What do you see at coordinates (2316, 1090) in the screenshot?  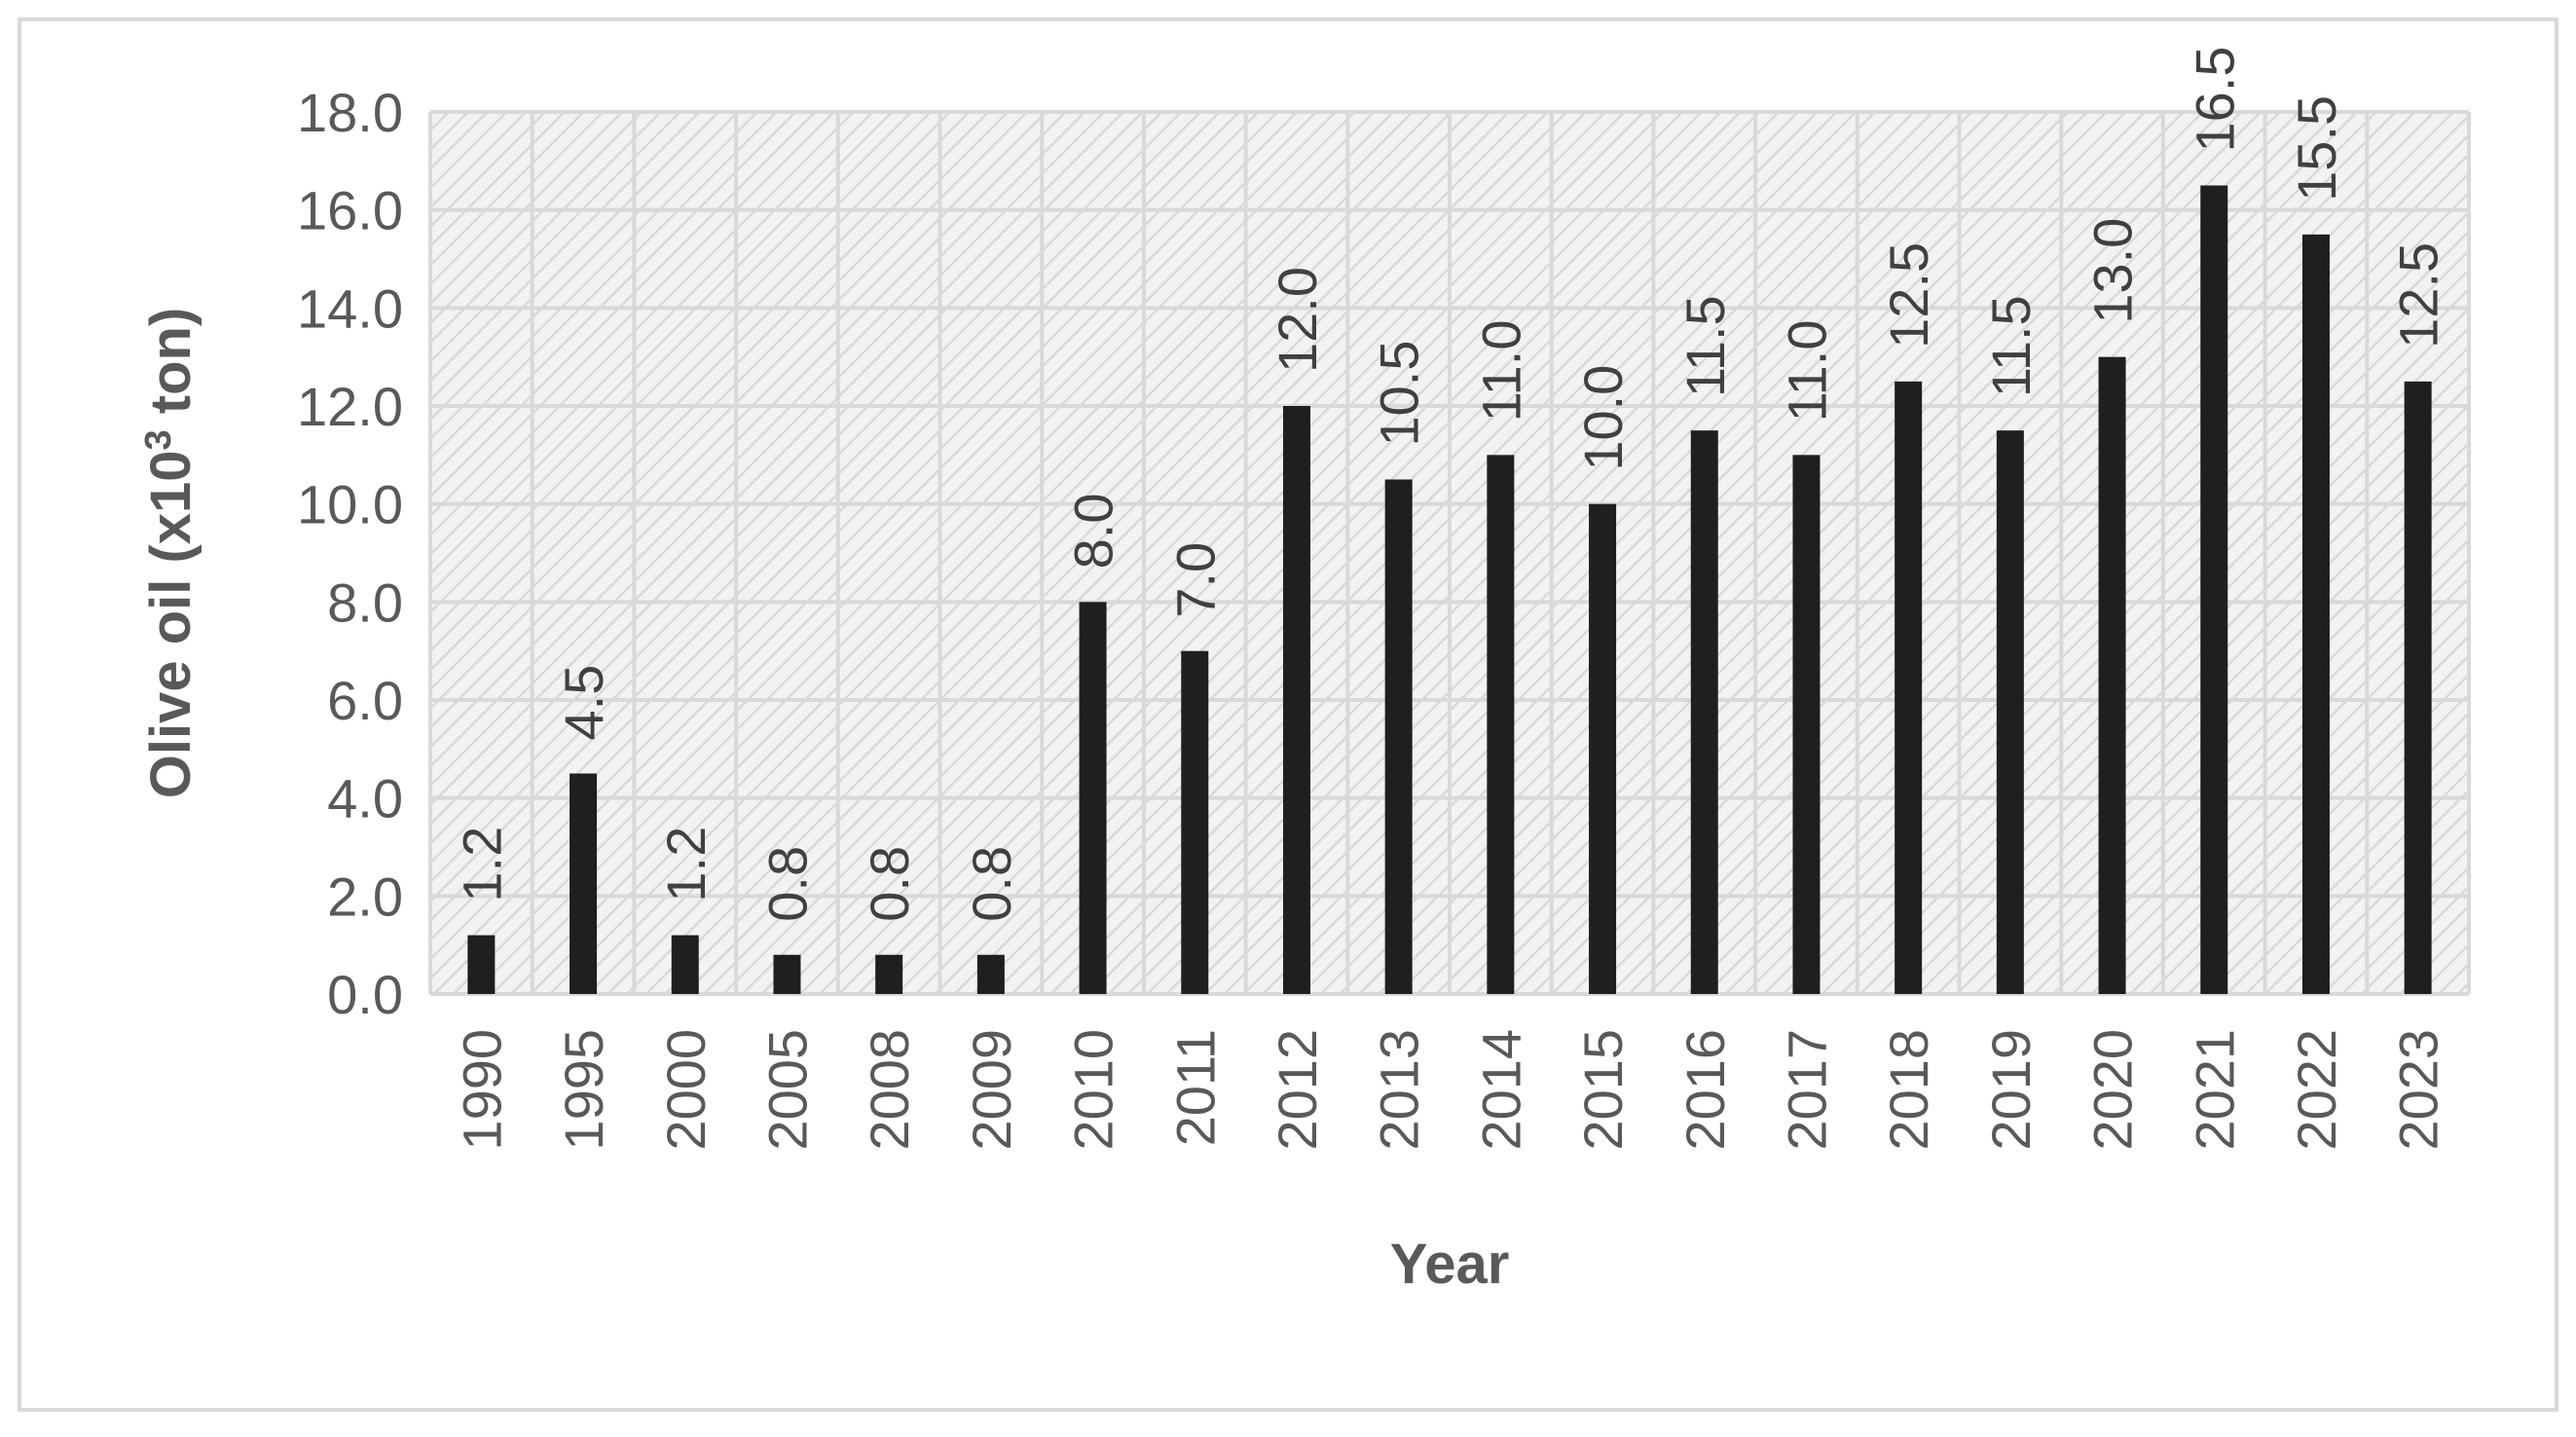 I see `x-tick-label: 2022` at bounding box center [2316, 1090].